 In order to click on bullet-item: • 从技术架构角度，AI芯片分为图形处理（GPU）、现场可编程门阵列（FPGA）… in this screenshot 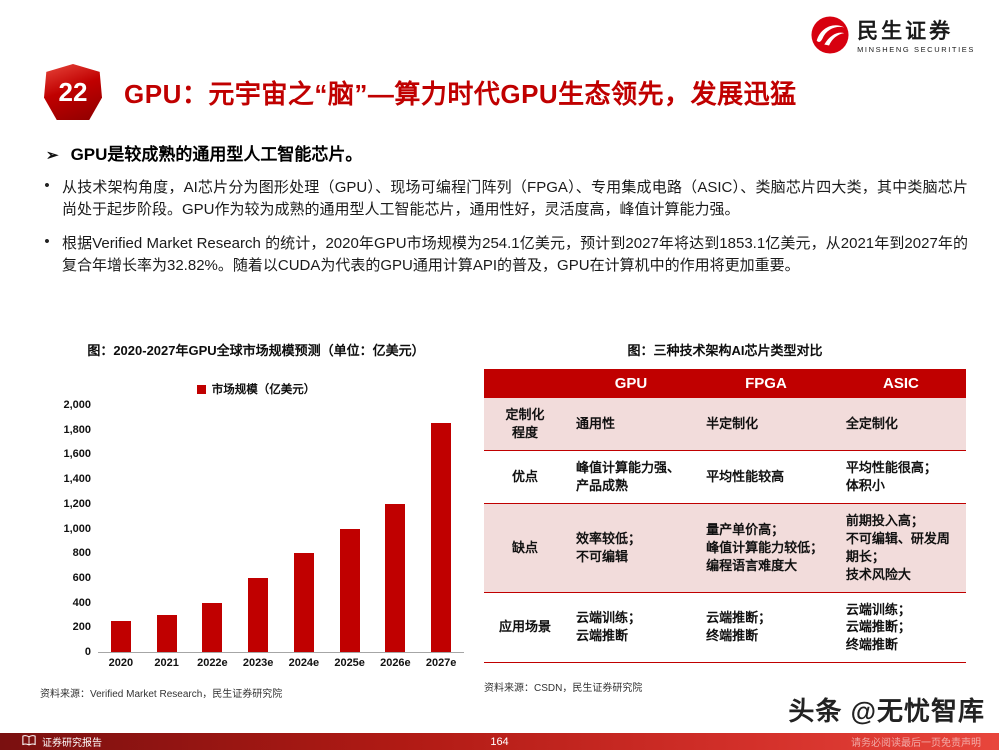, I will do `click(504, 199)`.